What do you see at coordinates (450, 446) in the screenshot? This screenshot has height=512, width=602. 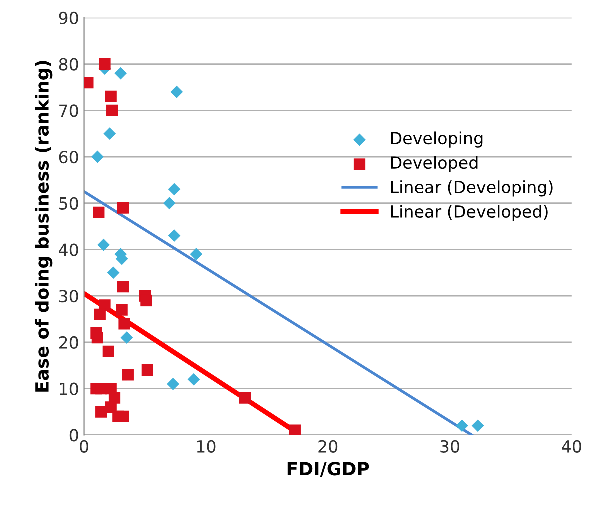 I see `x-tick-label: 30` at bounding box center [450, 446].